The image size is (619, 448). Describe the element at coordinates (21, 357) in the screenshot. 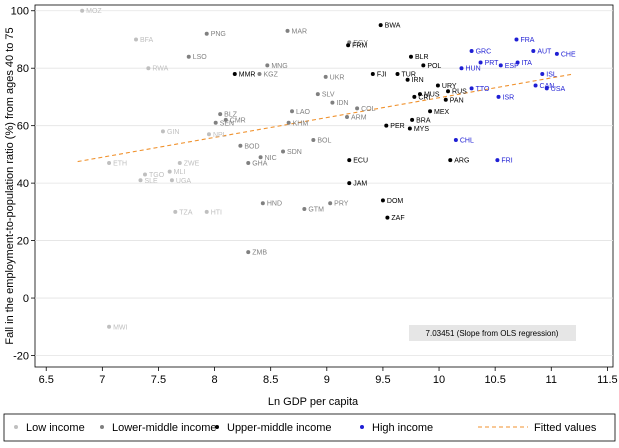

I see `y-tick-label: -20` at that location.